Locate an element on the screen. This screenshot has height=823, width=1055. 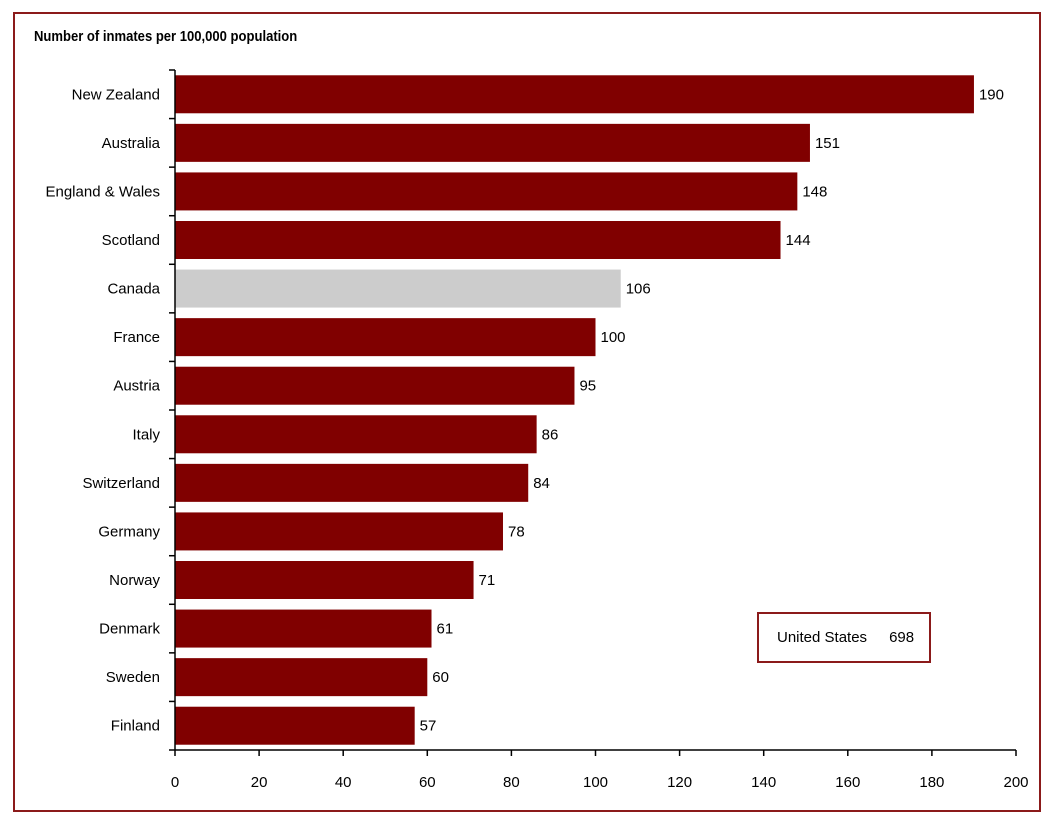
category-label: Australia is located at coordinates (131, 143).